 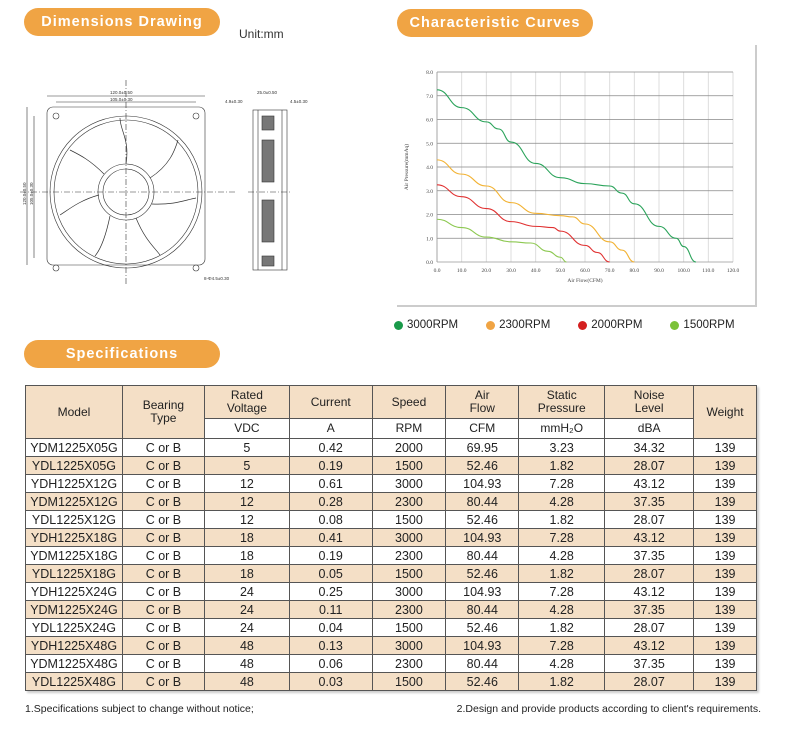 What do you see at coordinates (246, 645) in the screenshot?
I see `table-cell: 48` at bounding box center [246, 645].